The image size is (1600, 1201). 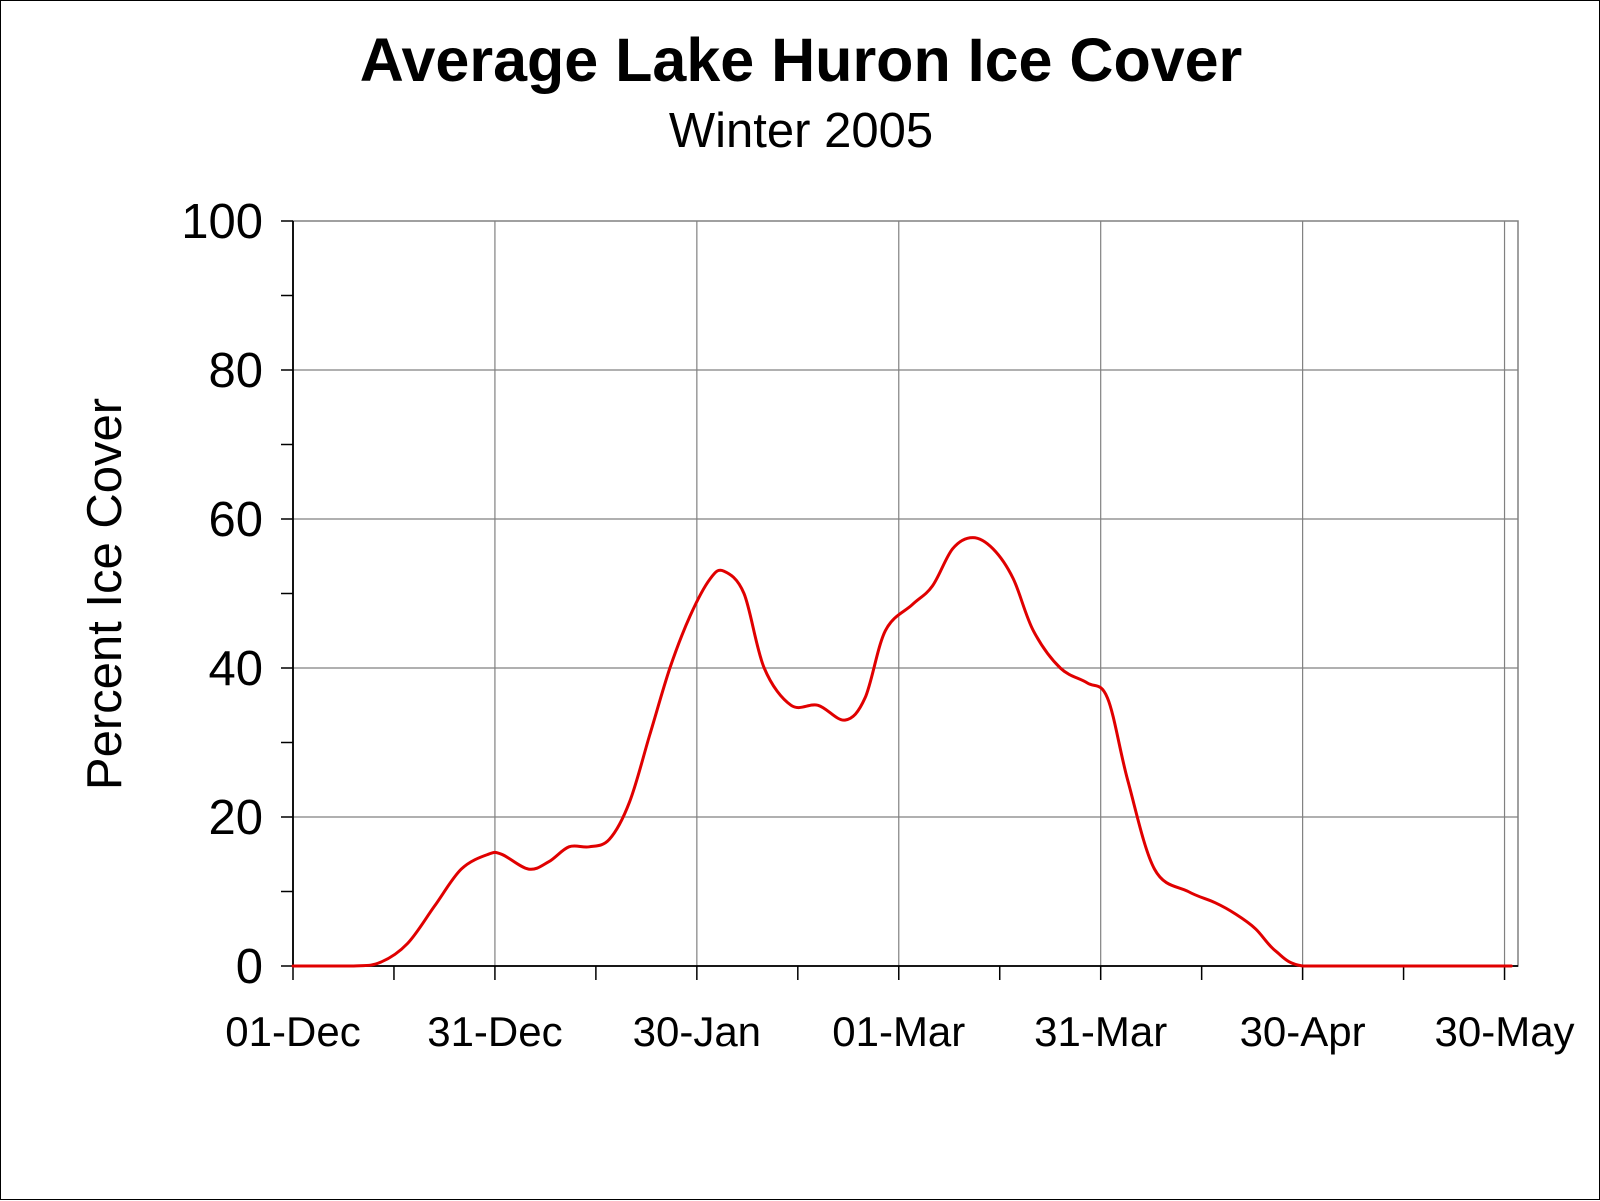 What do you see at coordinates (222, 222) in the screenshot?
I see `y-tick-label: 100` at bounding box center [222, 222].